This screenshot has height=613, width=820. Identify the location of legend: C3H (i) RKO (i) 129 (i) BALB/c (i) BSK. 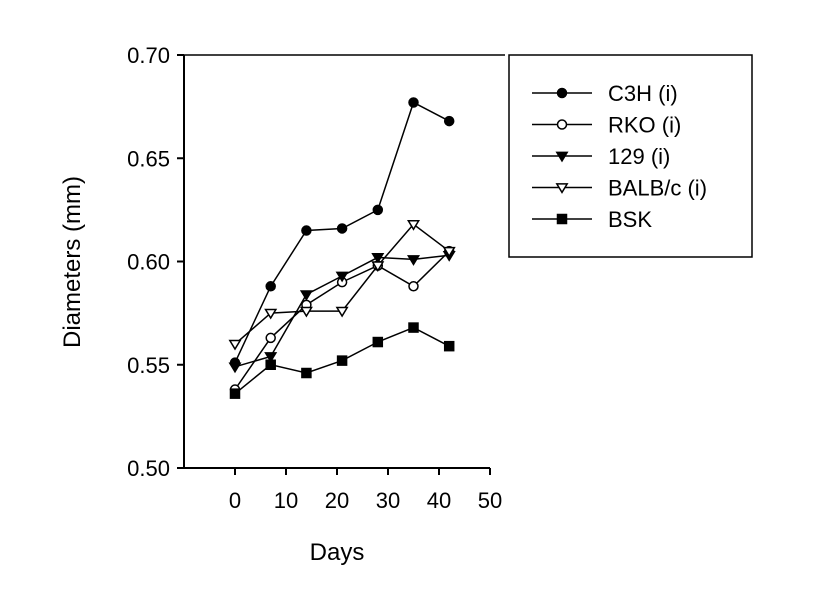
(630, 156).